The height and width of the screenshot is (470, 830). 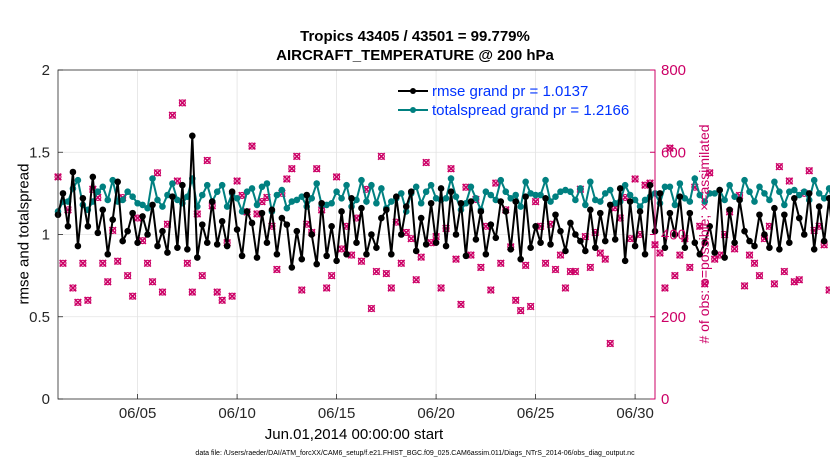 What do you see at coordinates (673, 235) in the screenshot?
I see `y-right-tick-label: 400` at bounding box center [673, 235].